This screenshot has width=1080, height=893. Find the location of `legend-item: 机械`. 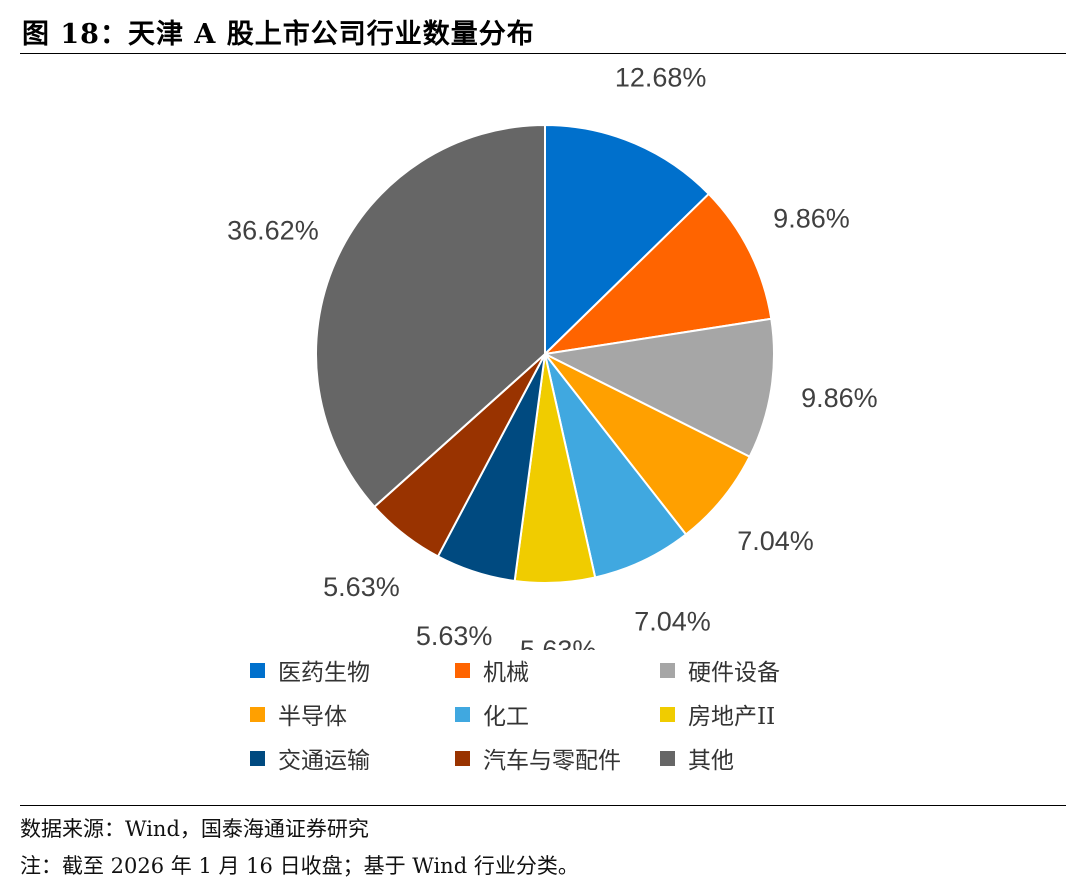

legend-item: 机械 is located at coordinates (557, 670).